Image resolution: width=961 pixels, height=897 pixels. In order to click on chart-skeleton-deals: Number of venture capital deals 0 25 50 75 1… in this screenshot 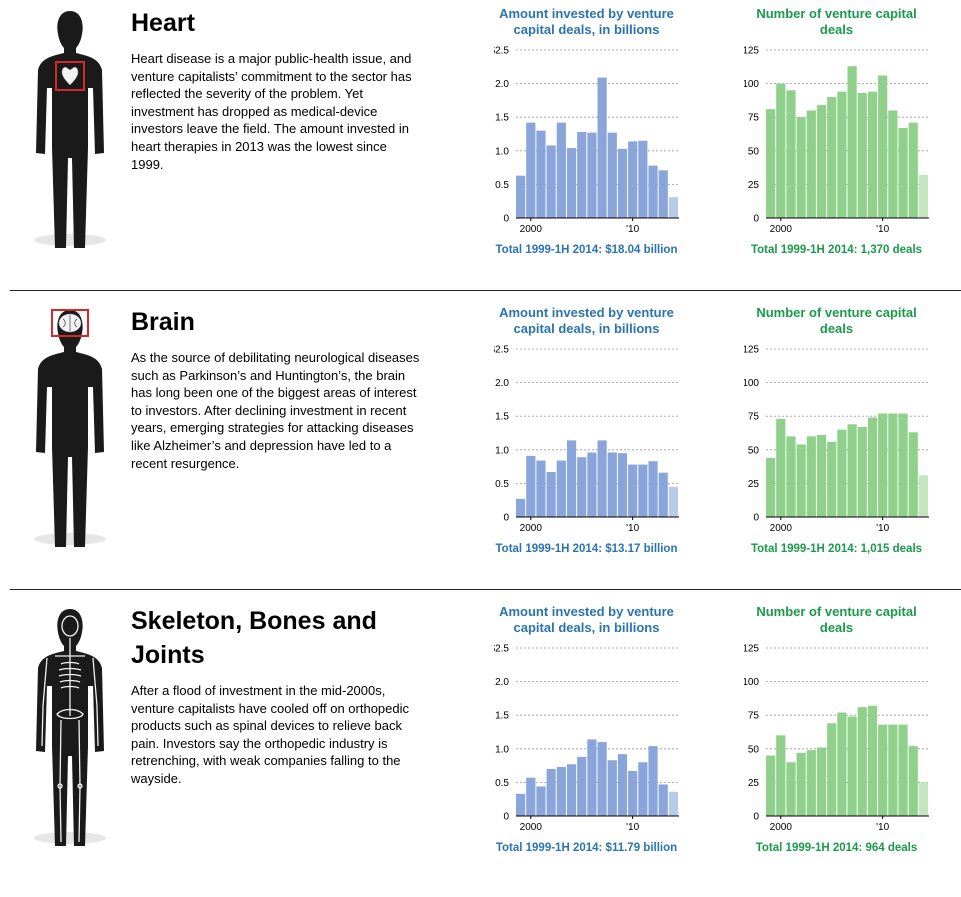, I will do `click(852, 747)`.